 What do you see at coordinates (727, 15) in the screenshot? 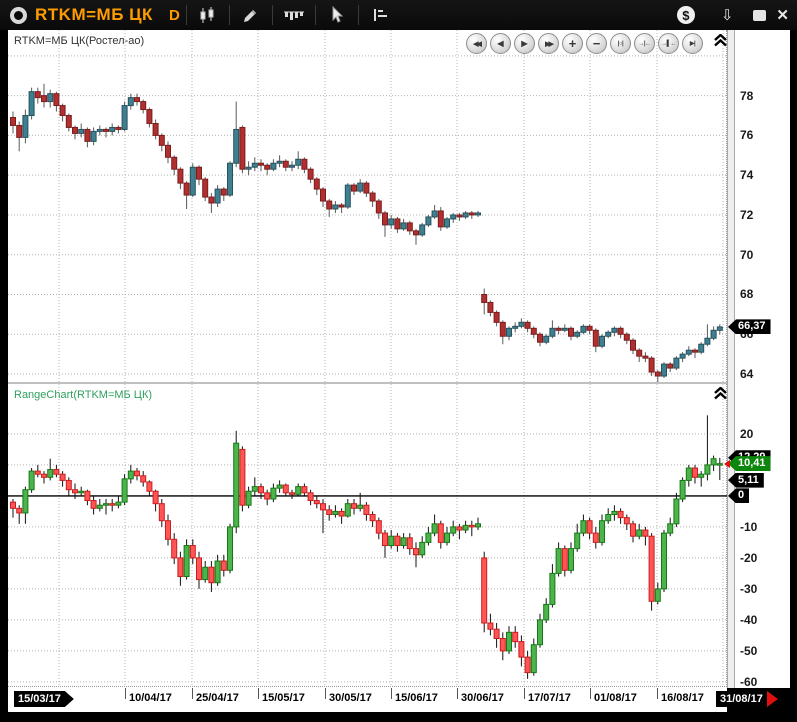
I see `download-arrow-icon: ⇩` at bounding box center [727, 15].